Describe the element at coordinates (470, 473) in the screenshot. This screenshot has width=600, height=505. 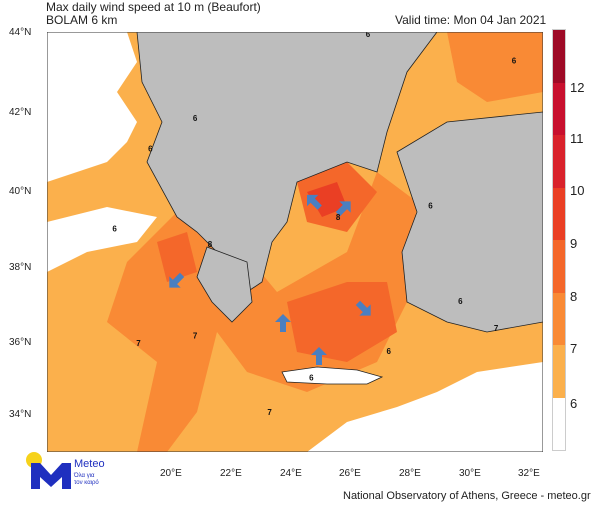
I see `lon-tick: 30°E` at that location.